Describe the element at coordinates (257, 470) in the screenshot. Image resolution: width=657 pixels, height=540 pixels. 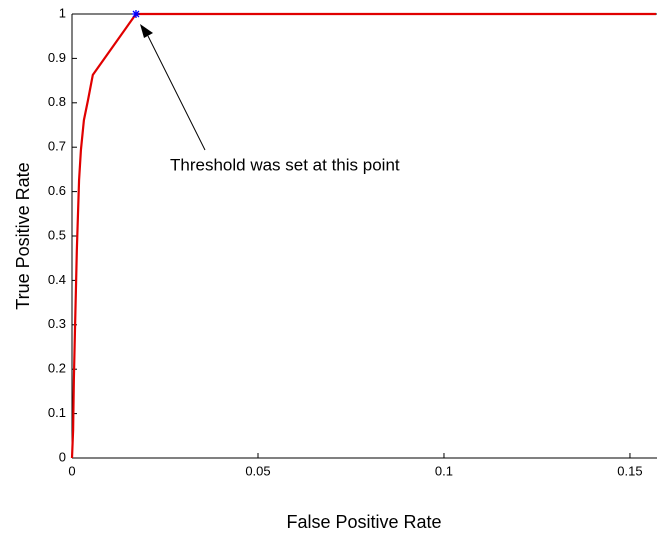
I see `x-tick-label: 0.05` at that location.